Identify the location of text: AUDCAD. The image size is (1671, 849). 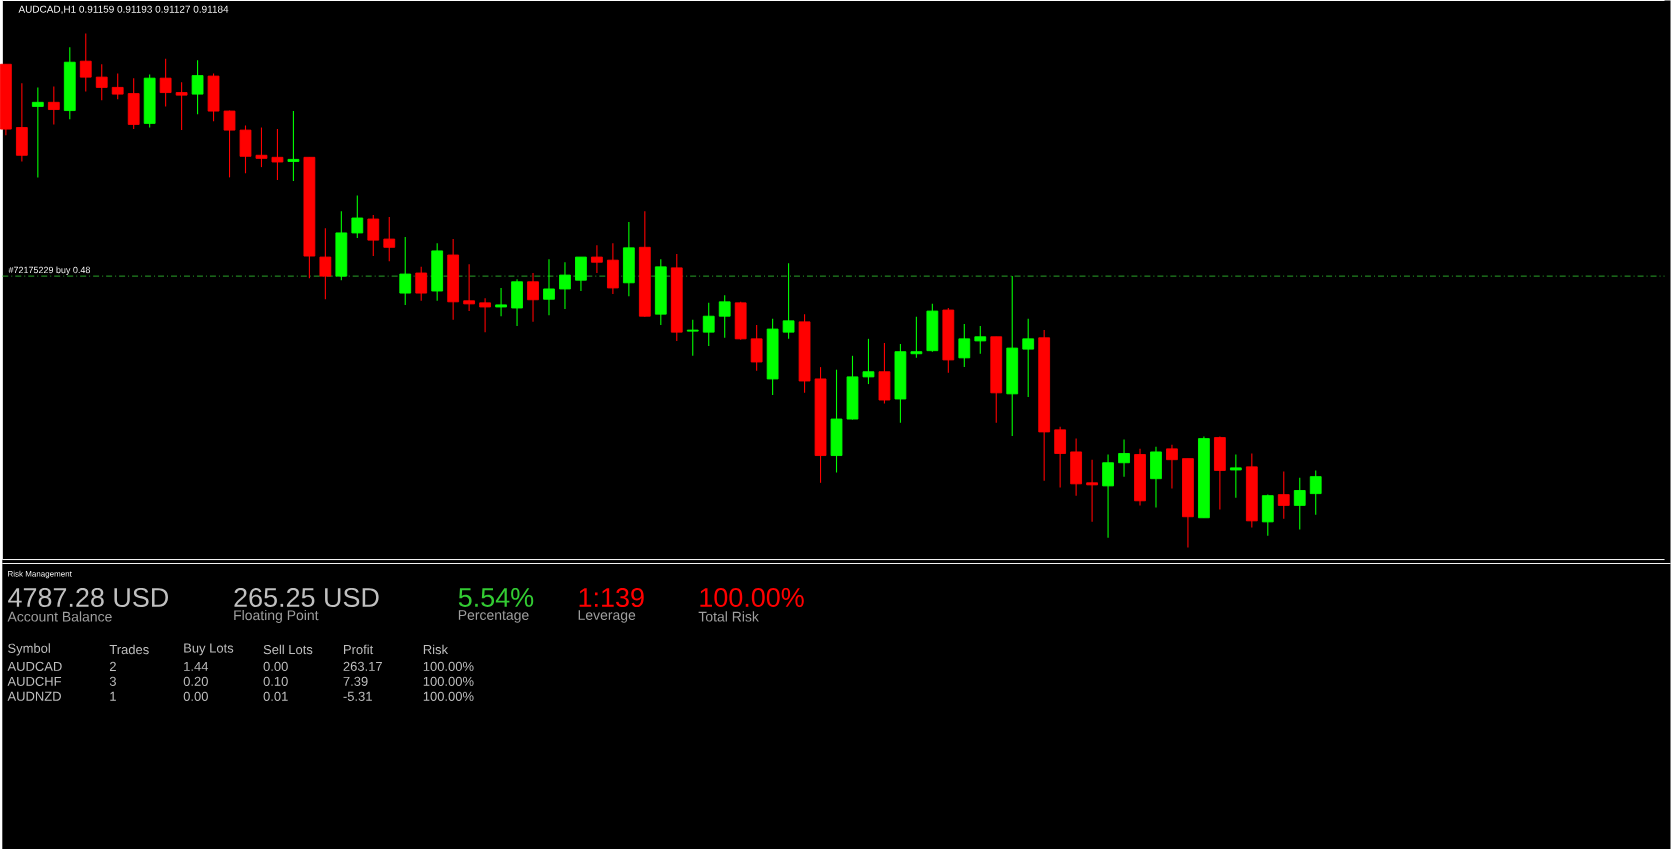
(34, 666).